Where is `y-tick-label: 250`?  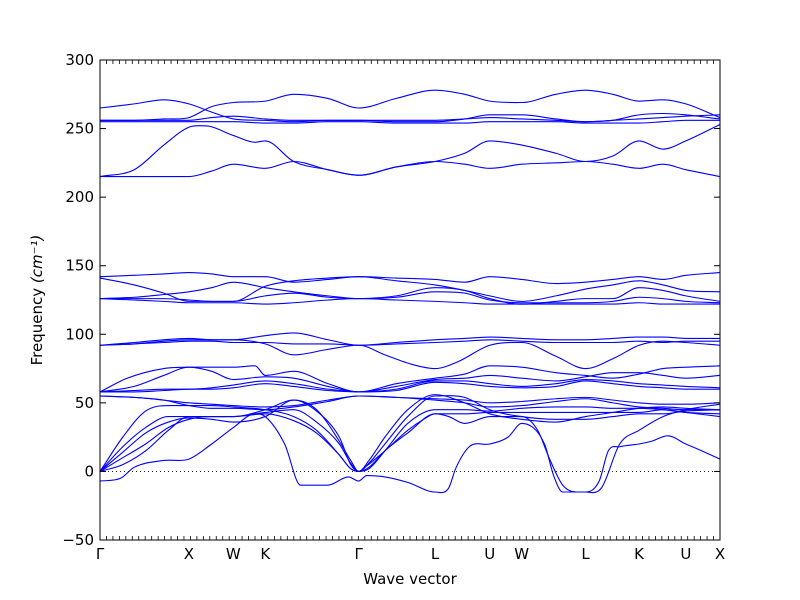 y-tick-label: 250 is located at coordinates (79, 129).